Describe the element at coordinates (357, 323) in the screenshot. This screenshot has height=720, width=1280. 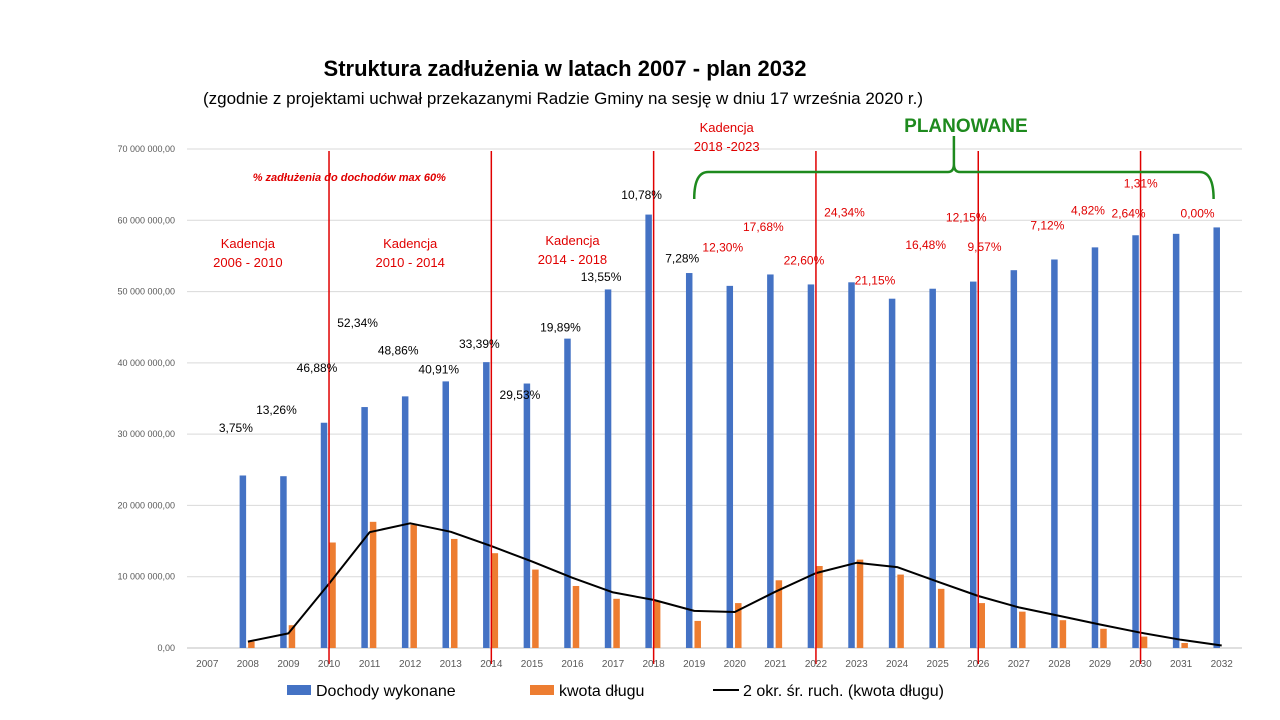
I see `percent-label: 52,34%` at that location.